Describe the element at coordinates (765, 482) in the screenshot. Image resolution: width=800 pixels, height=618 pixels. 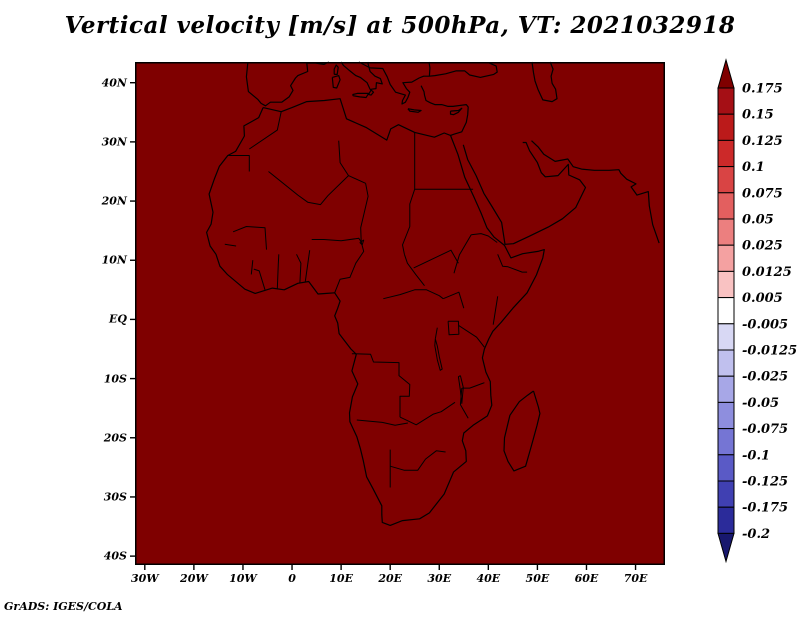
I see `colorbar-label: -0.125` at that location.